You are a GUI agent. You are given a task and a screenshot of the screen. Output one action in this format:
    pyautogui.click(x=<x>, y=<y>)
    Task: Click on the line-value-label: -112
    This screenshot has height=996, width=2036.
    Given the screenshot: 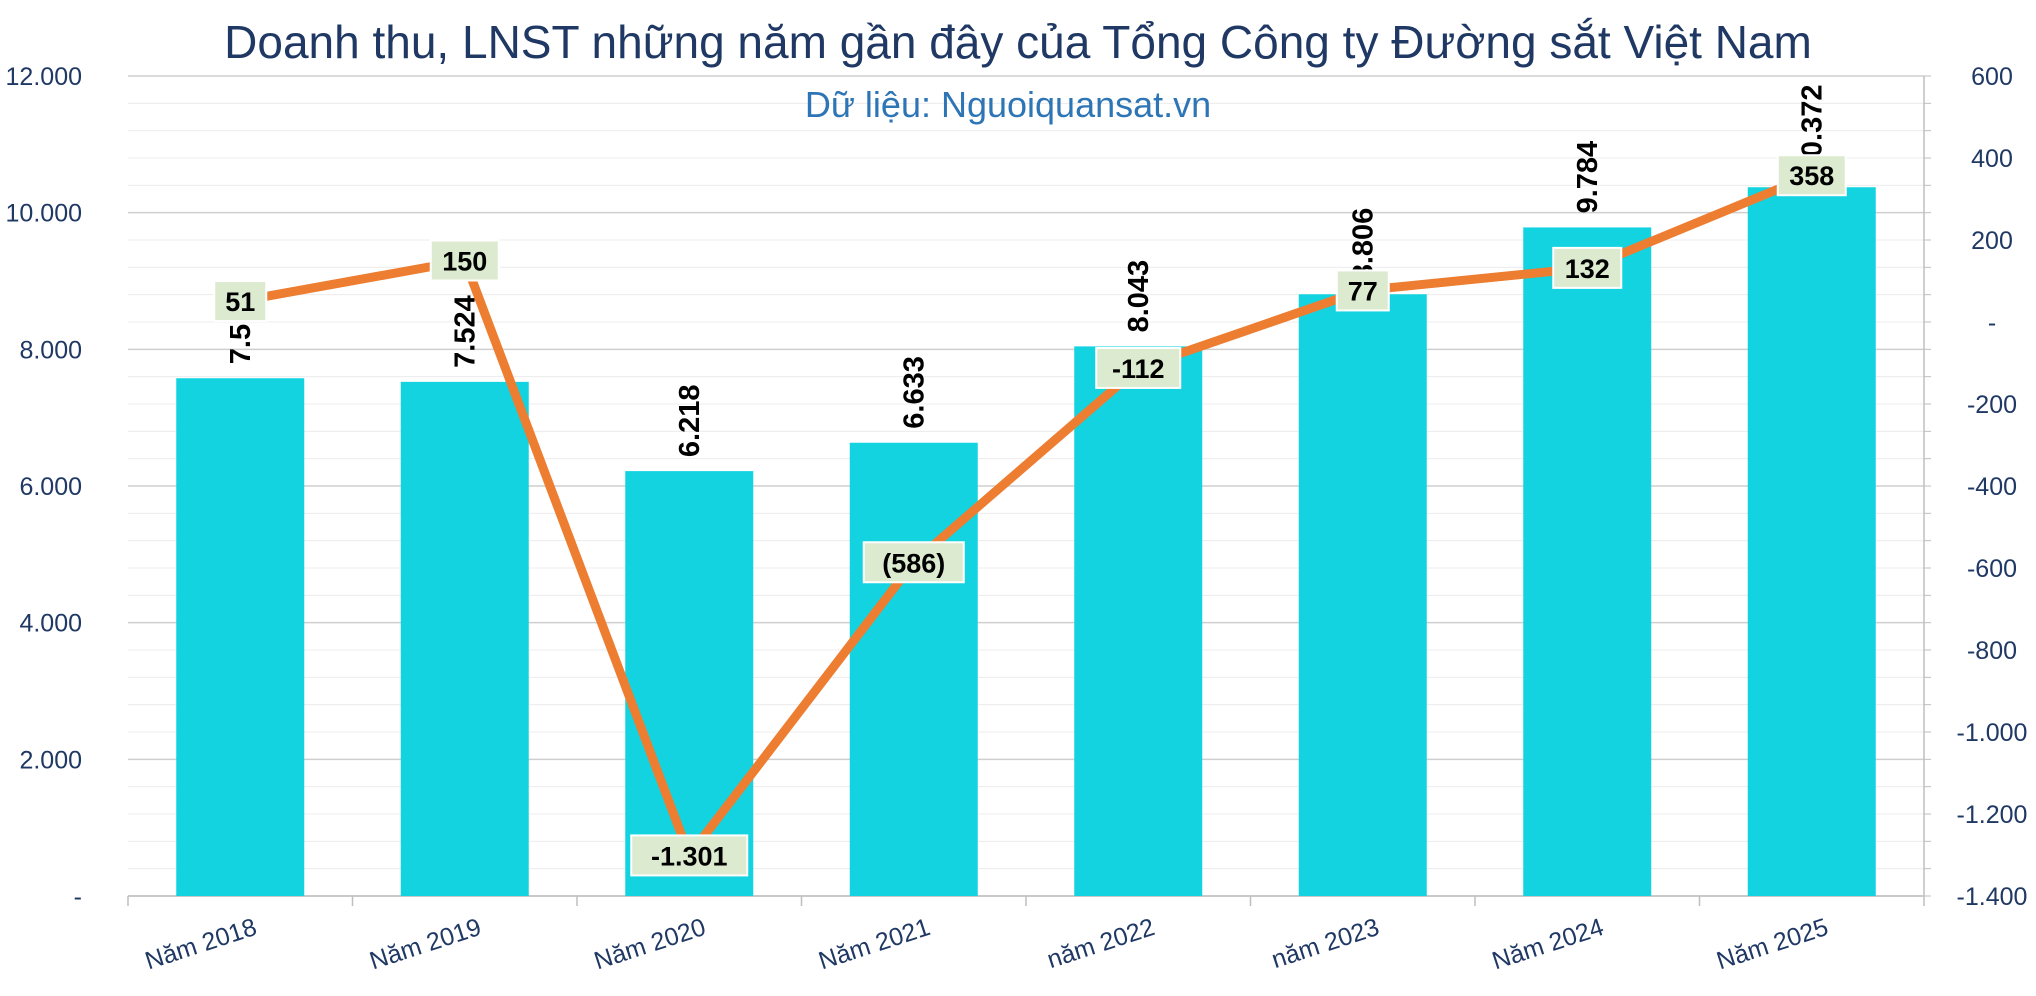 What is the action you would take?
    pyautogui.click(x=1138, y=369)
    